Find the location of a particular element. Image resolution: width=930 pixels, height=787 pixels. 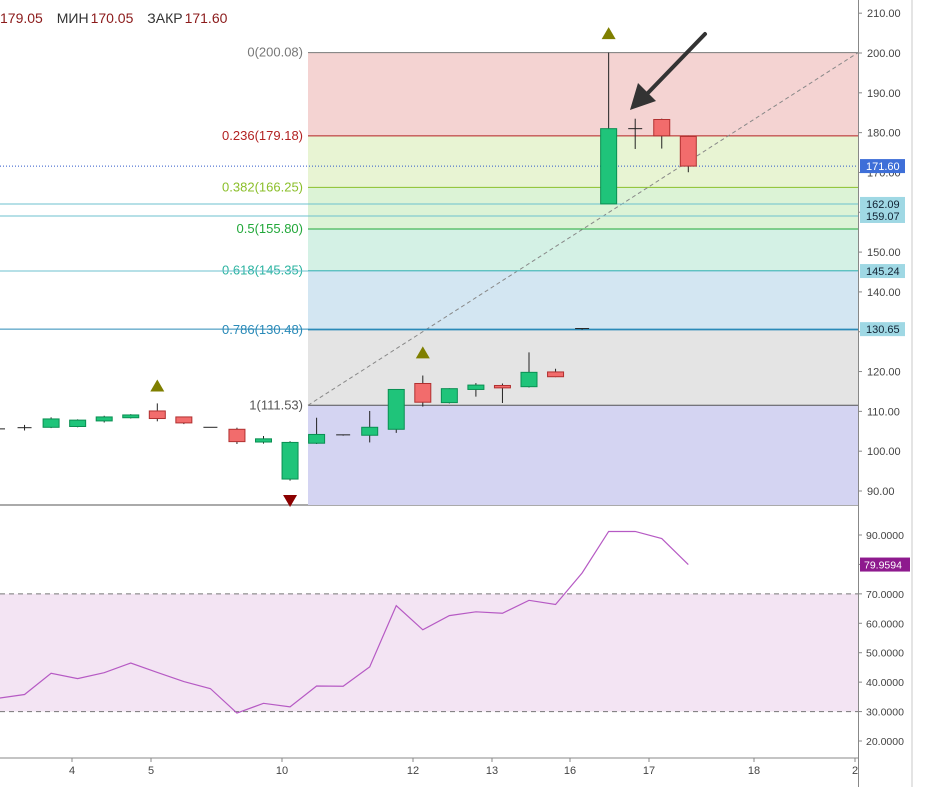

ohlc-header: 179.05 МИН 170.05 ЗАКР 171.60 is located at coordinates (113, 18).